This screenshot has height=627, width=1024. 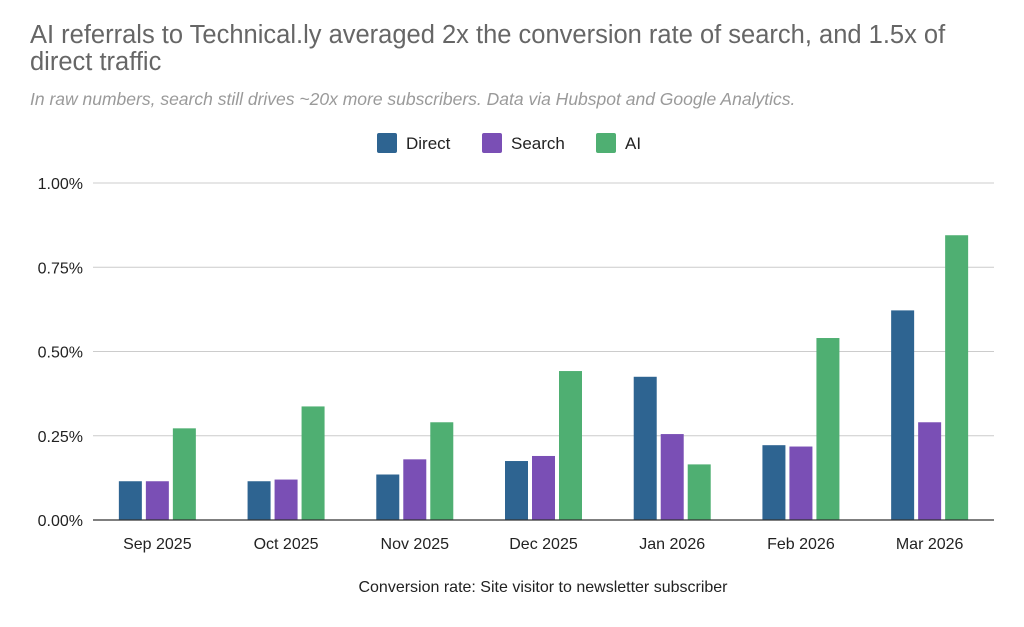 What do you see at coordinates (157, 544) in the screenshot?
I see `x-tick-label: Sep 2025` at bounding box center [157, 544].